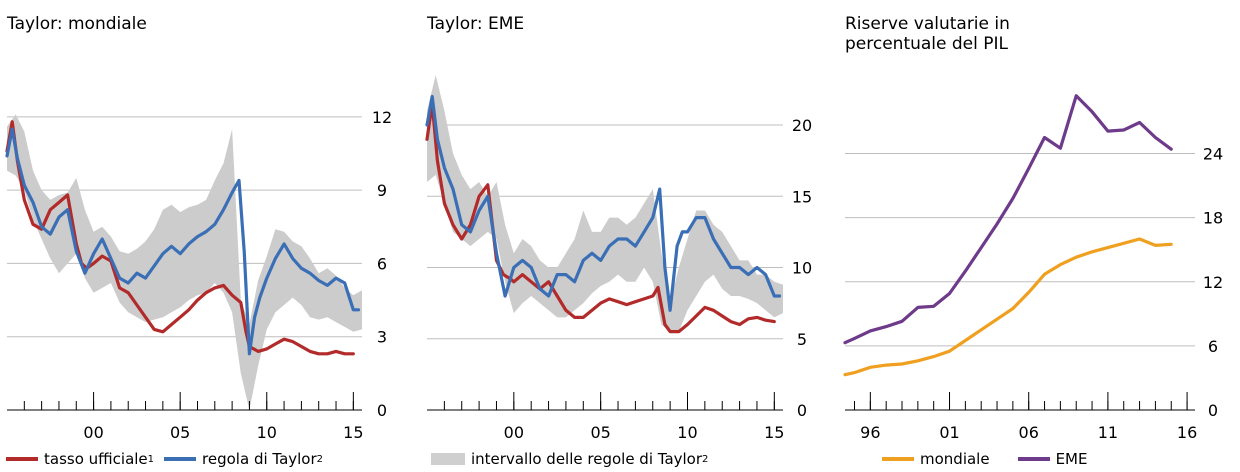 This screenshot has height=472, width=1240. Describe the element at coordinates (802, 196) in the screenshot. I see `y-tick-label: 15` at that location.